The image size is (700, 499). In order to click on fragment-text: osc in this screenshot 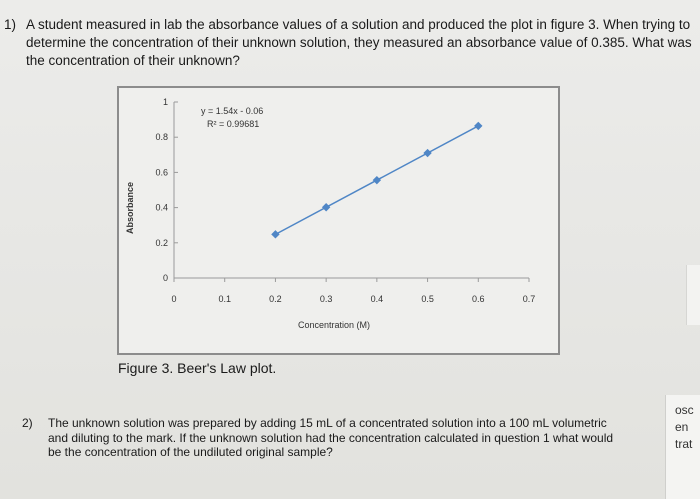, I will do `click(684, 410)`.